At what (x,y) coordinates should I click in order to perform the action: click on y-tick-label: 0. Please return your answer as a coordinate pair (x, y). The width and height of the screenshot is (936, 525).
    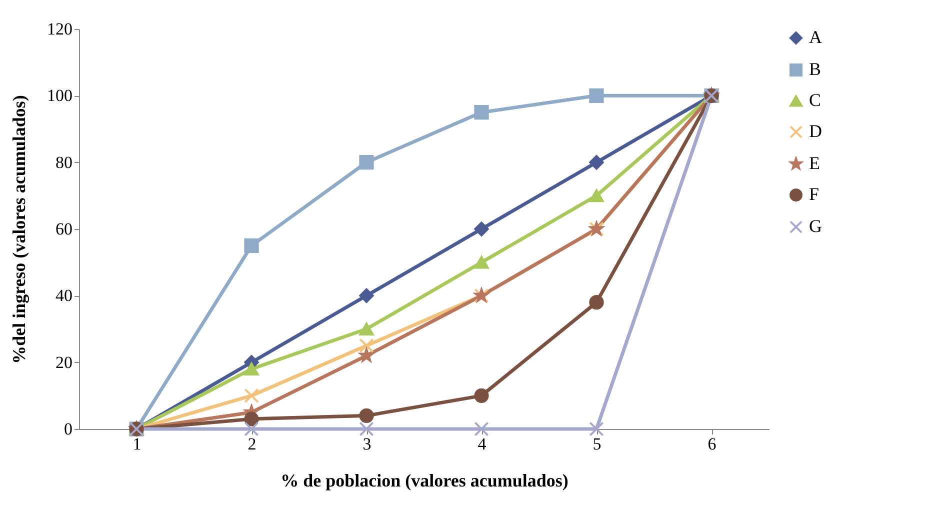
    Looking at the image, I should click on (68, 429).